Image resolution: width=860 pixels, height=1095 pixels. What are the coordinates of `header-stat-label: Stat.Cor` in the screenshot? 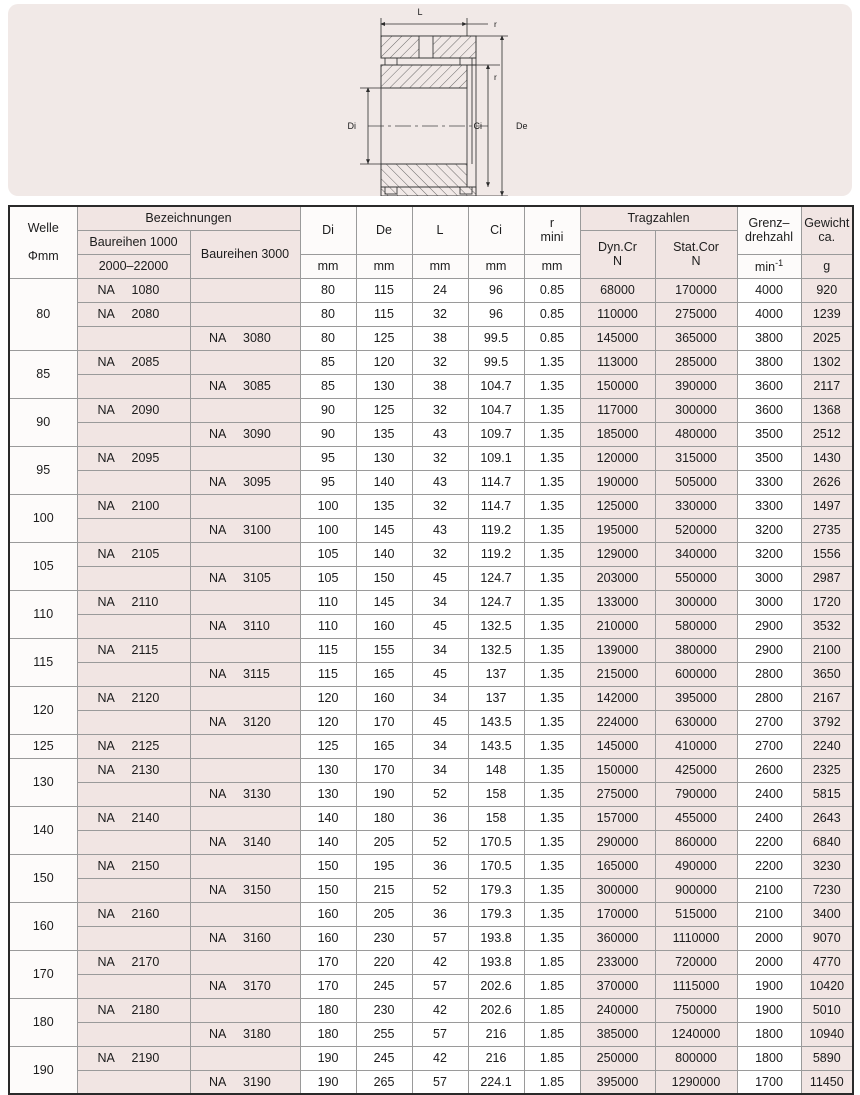 It's located at (696, 246).